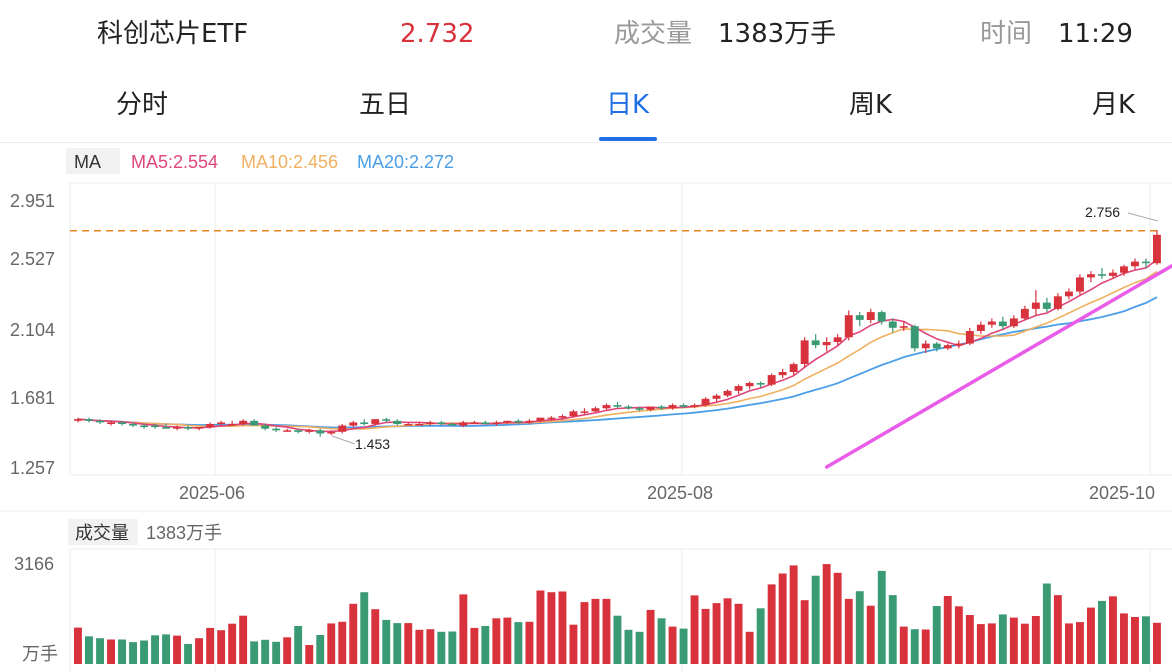 This screenshot has width=1172, height=672. Describe the element at coordinates (32, 398) in the screenshot. I see `price-tick-label: 1.681` at that location.